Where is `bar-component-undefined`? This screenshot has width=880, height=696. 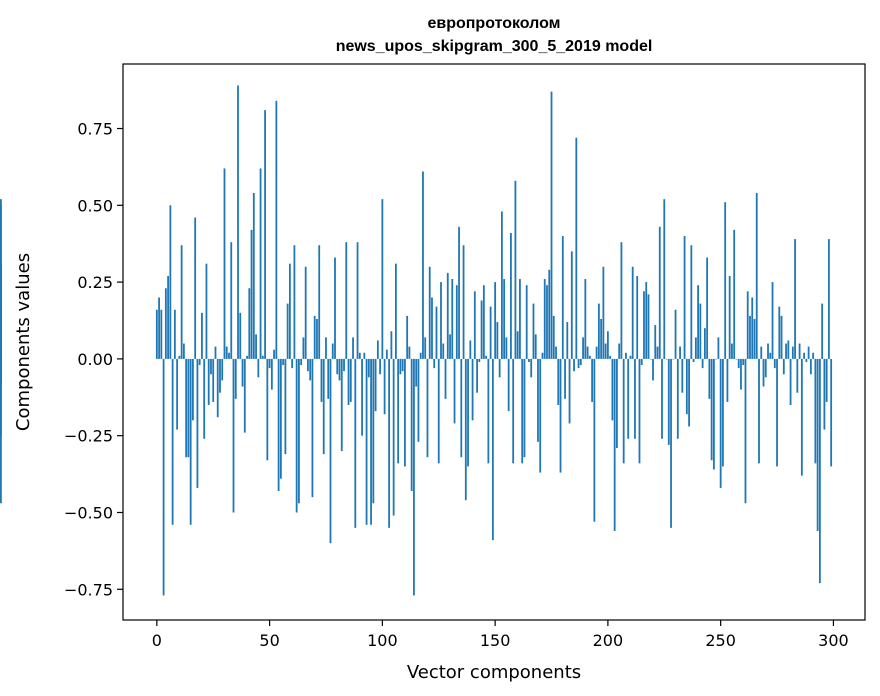
bar-component-undefined is located at coordinates (1, 397).